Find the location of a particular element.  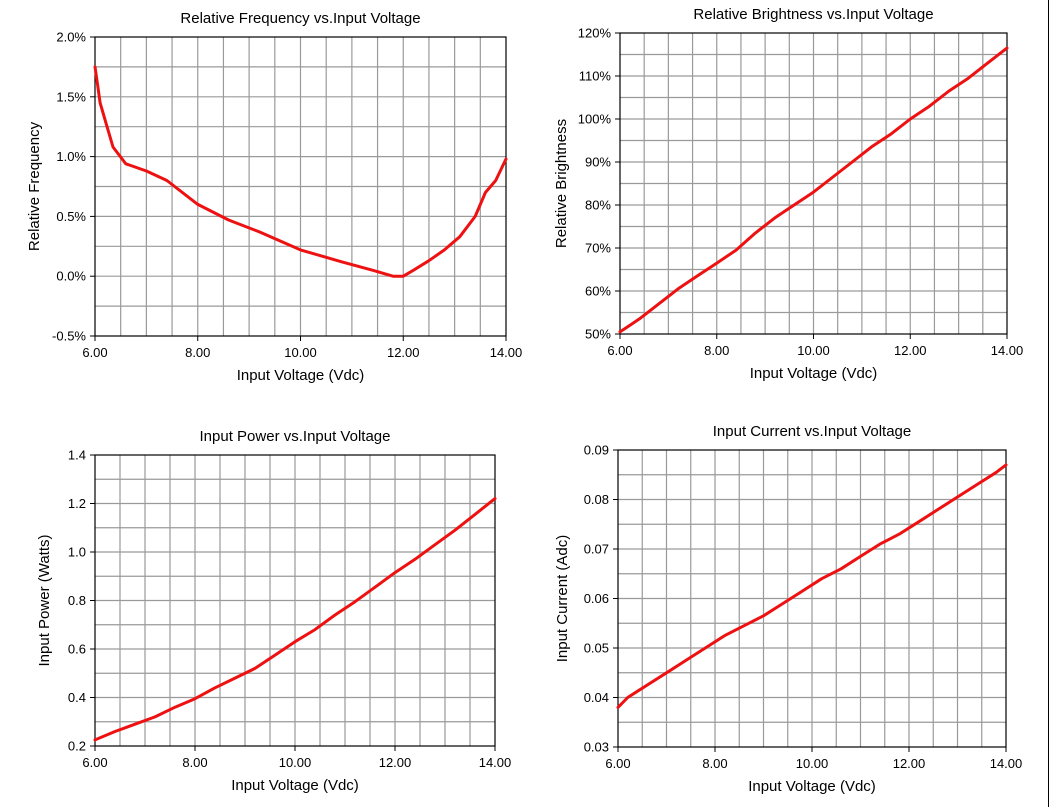

y-tick-label: 1.2 is located at coordinates (77, 503).